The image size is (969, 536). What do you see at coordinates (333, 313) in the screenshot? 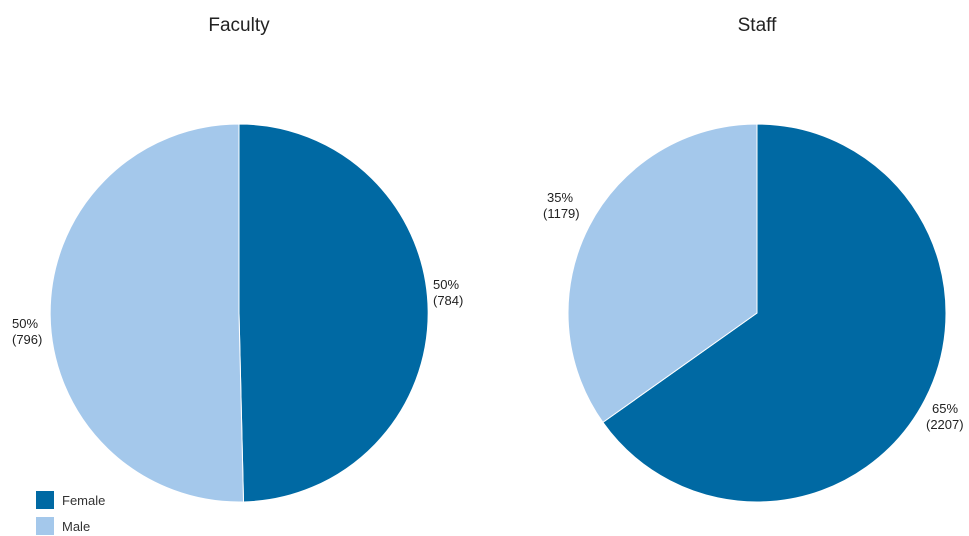
I see `faculty-slice-female` at bounding box center [333, 313].